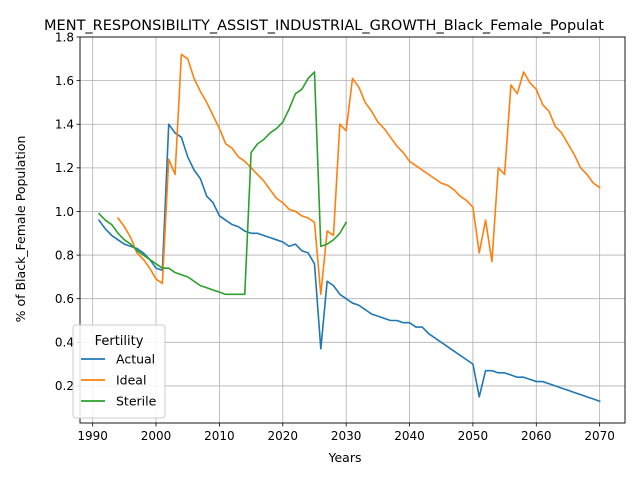 The image size is (640, 480). Describe the element at coordinates (64, 125) in the screenshot. I see `y-tick-label: 1.4` at that location.